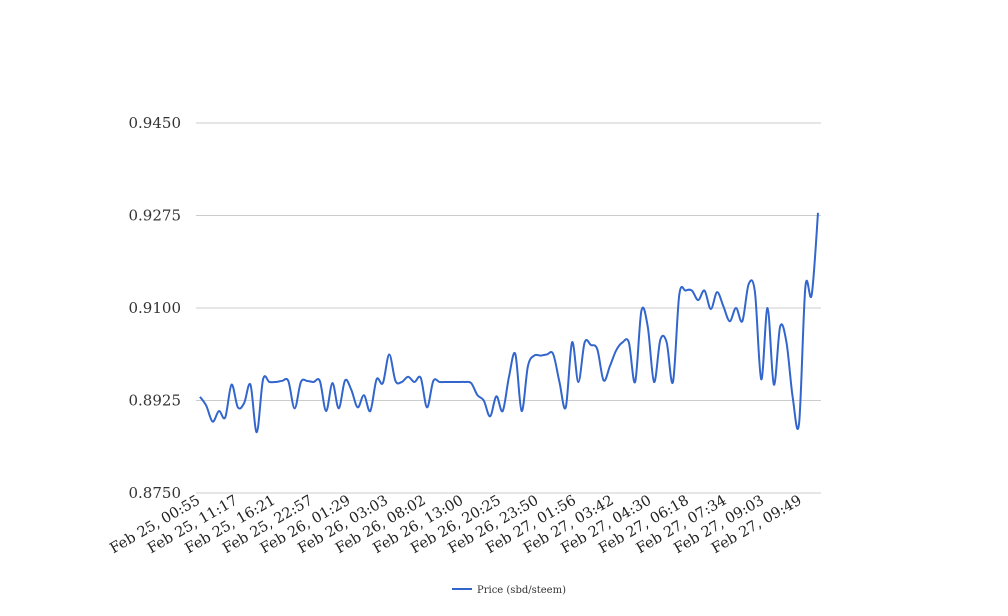 The height and width of the screenshot is (616, 1008). I want to click on y-tick-label: 0.9100, so click(155, 308).